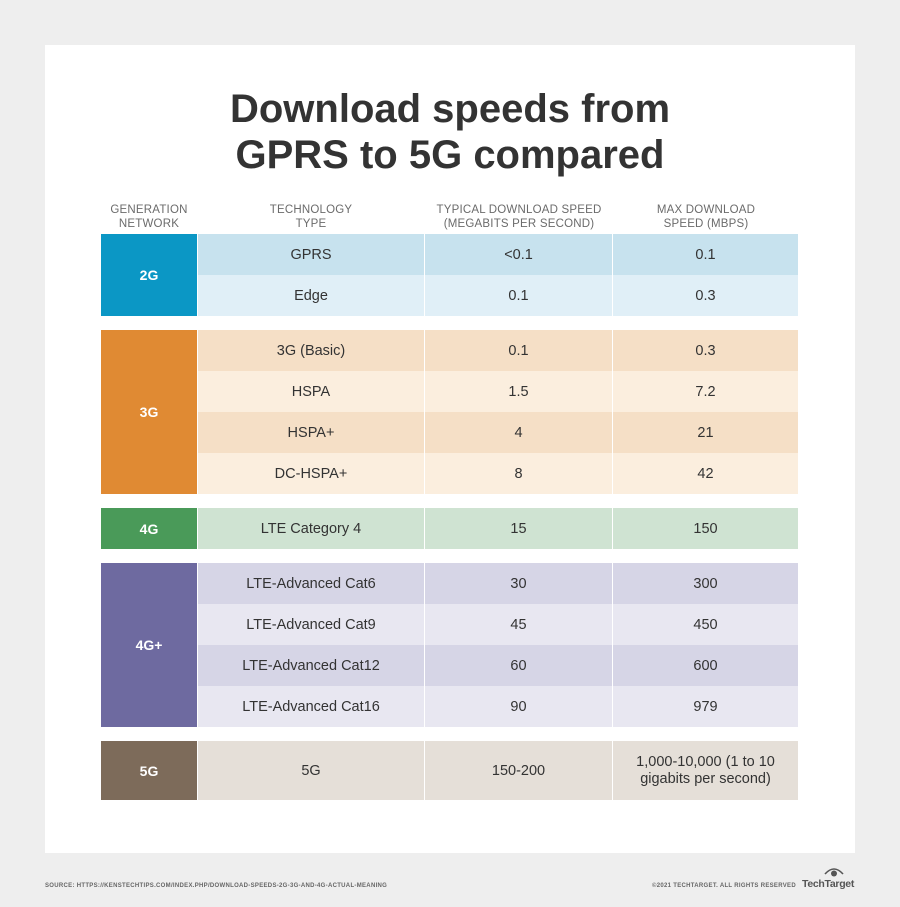 The height and width of the screenshot is (907, 900). I want to click on technology-cell: LTE-Advanced Cat12, so click(311, 665).